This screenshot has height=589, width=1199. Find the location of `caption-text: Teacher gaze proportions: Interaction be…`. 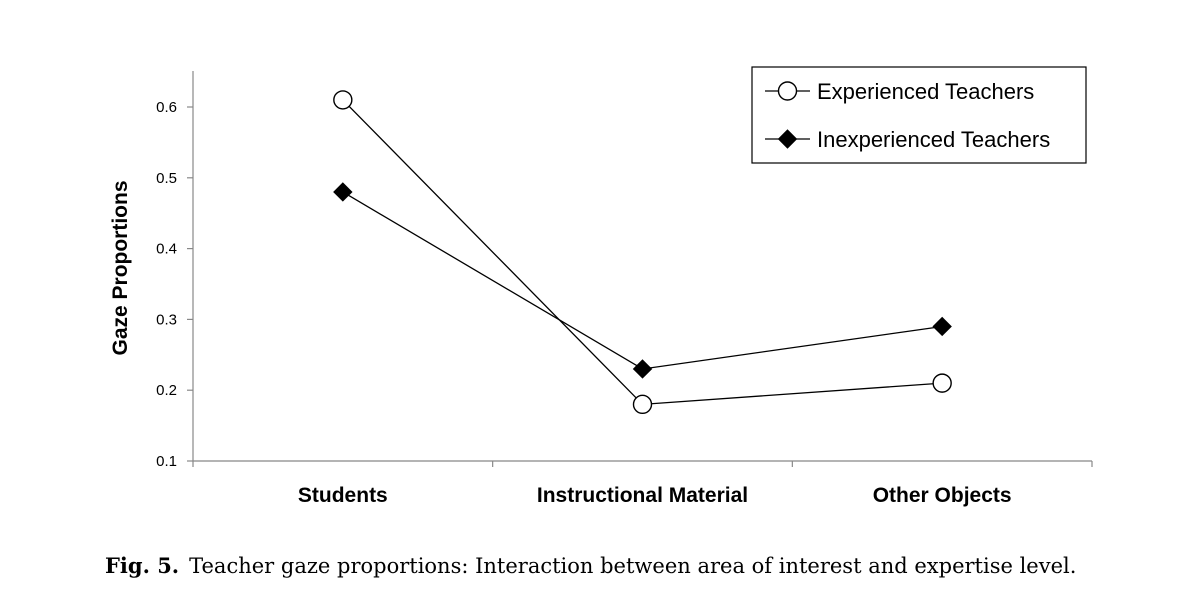

caption-text: Teacher gaze proportions: Interaction be… is located at coordinates (633, 566).